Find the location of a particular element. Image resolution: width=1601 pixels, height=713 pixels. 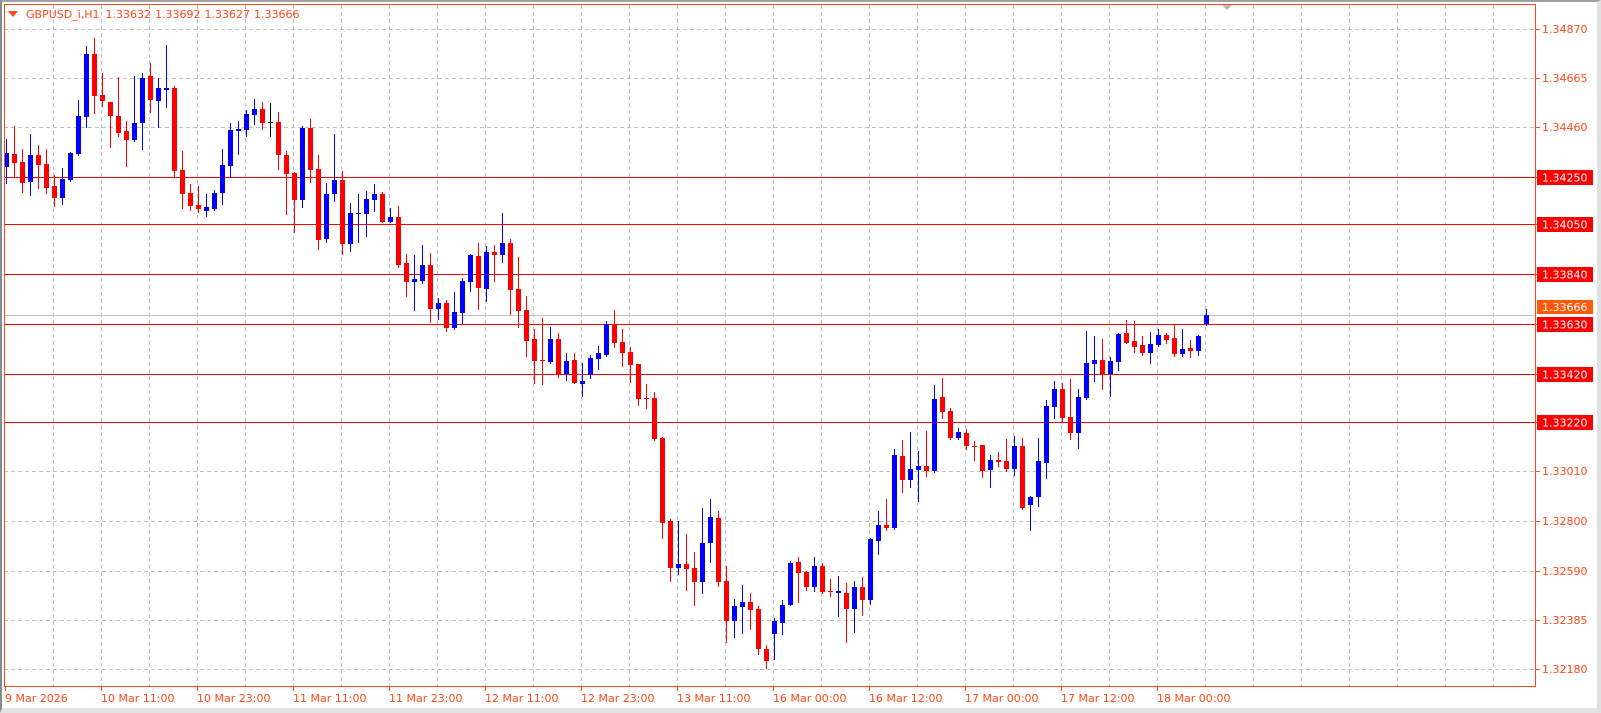

time-label: 11 Mar 11:00 is located at coordinates (329, 698).